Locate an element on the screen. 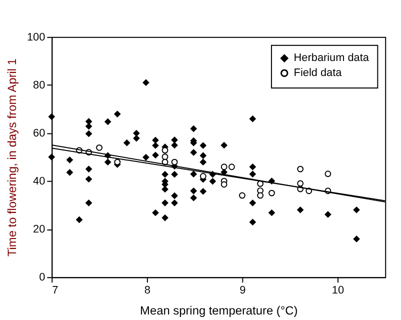 The width and height of the screenshot is (401, 320). y-tick-label: 20 is located at coordinates (39, 230).